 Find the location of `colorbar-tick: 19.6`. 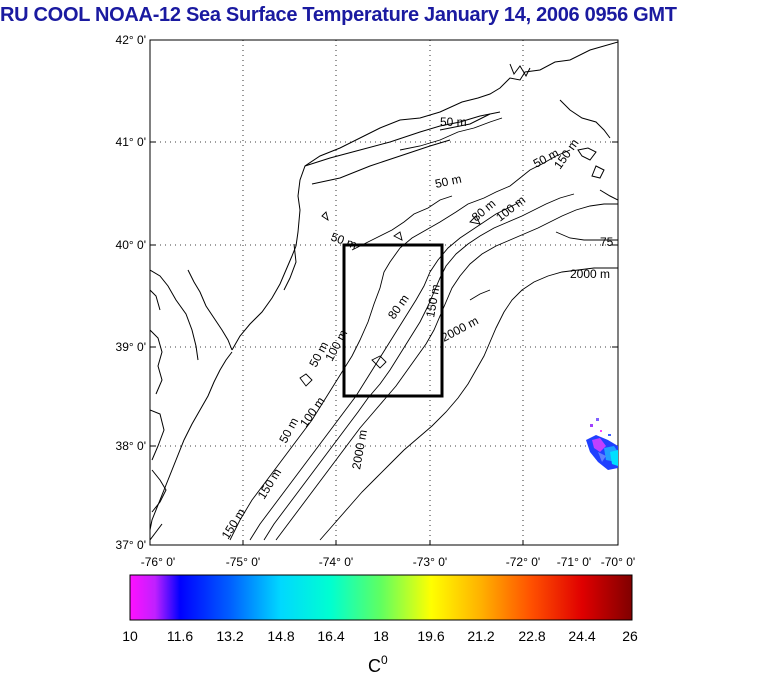

colorbar-tick: 19.6 is located at coordinates (430, 636).